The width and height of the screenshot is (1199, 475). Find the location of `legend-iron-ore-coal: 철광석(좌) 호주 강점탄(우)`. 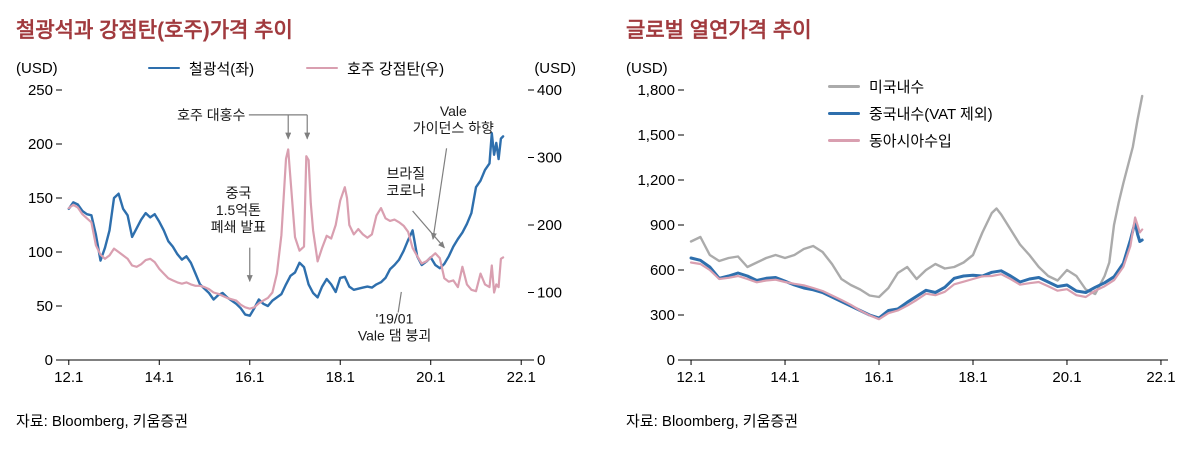

legend-iron-ore-coal: 철광석(좌) 호주 강점탄(우) is located at coordinates (295, 68).